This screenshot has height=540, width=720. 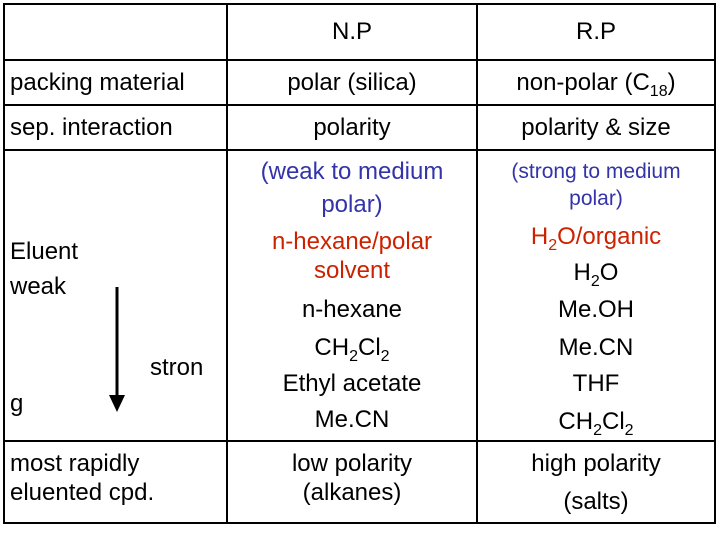 I want to click on eluent-label-line1: Eluent, so click(x=44, y=251).